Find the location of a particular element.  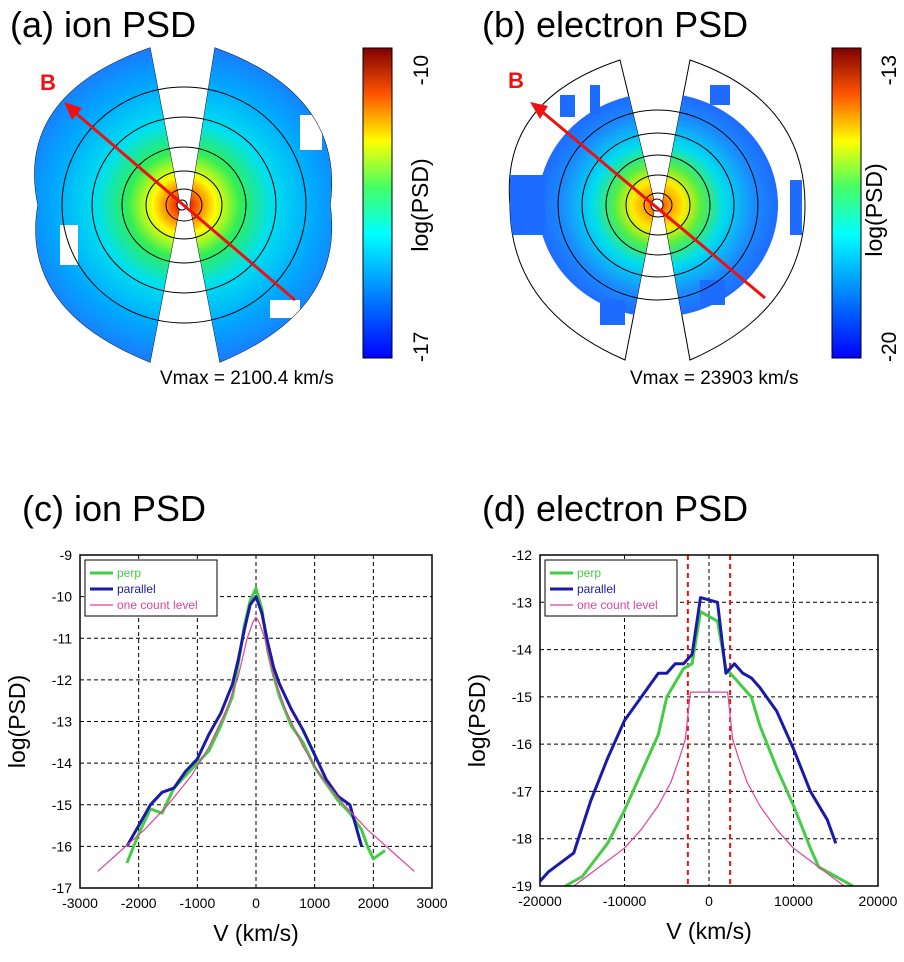

ion-chart-legend-label: parallel is located at coordinates (136, 589).